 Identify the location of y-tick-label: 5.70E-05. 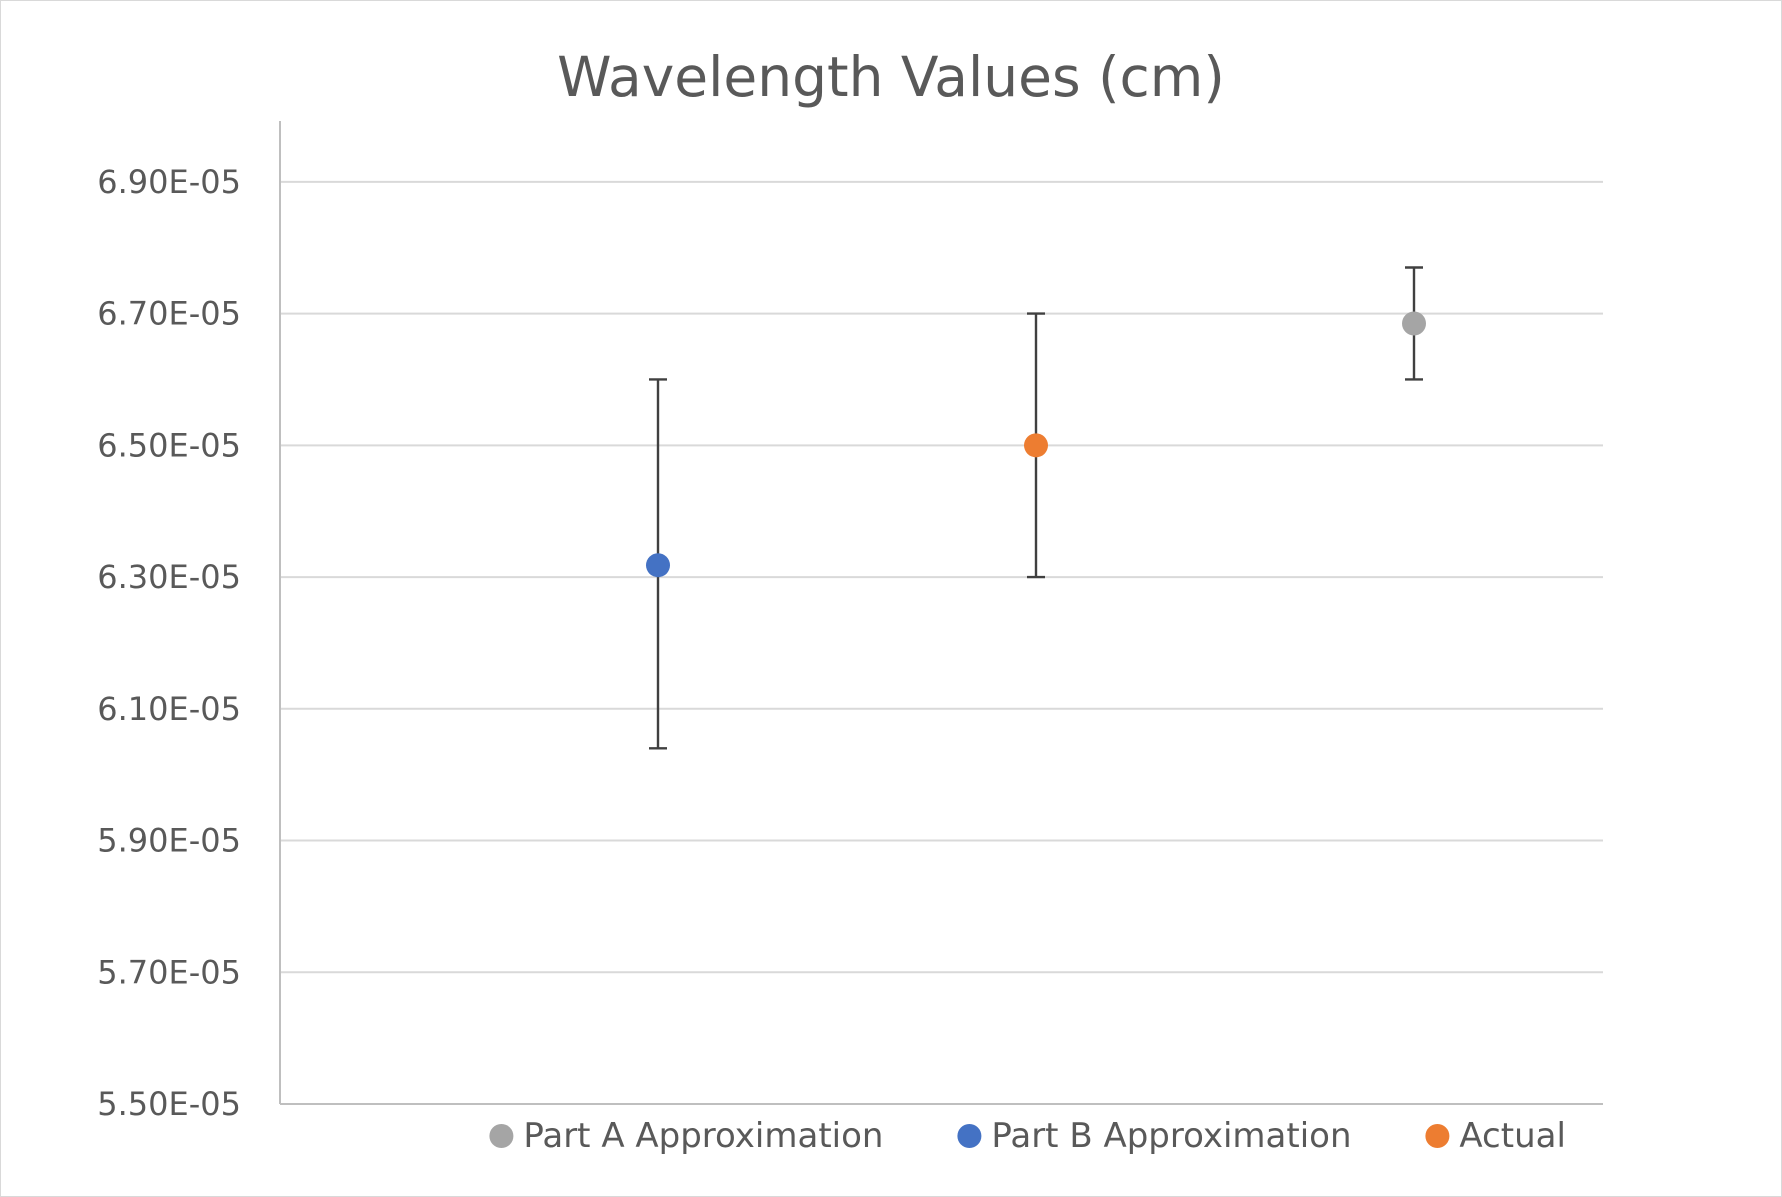
(169, 972).